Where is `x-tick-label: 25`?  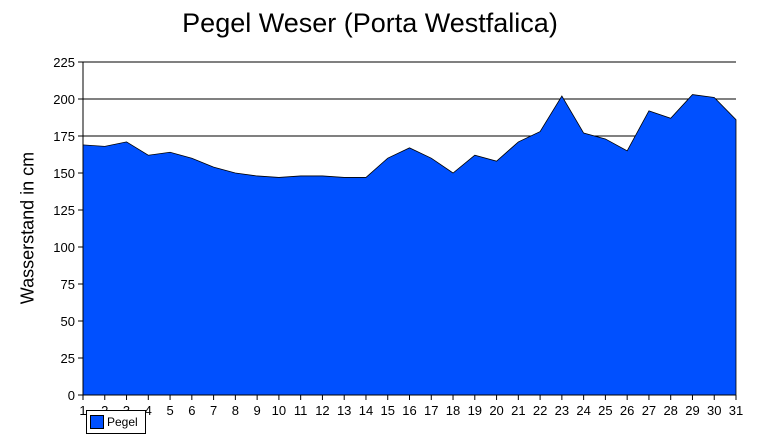 x-tick-label: 25 is located at coordinates (605, 410).